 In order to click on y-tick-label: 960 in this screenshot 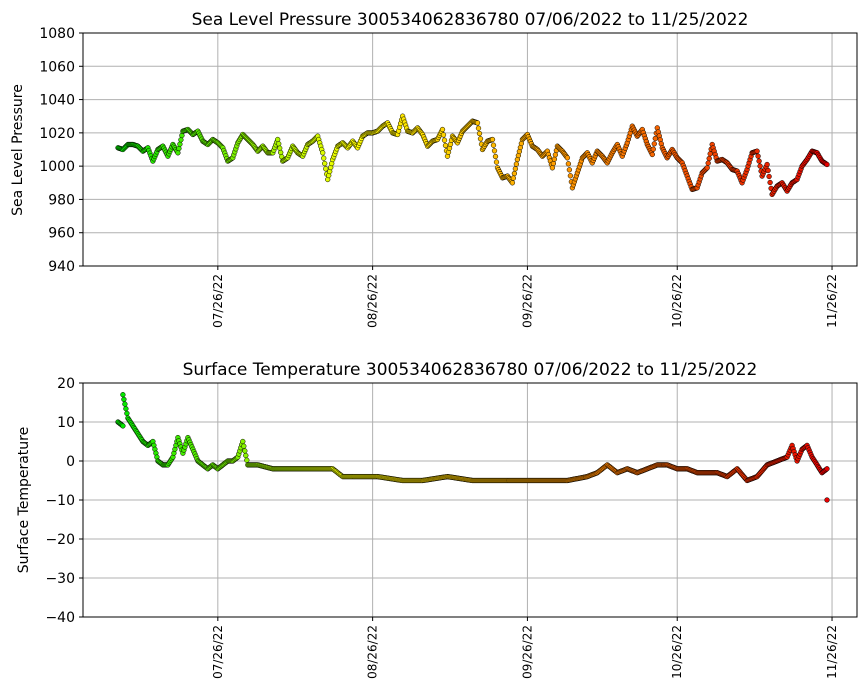, I will do `click(61, 234)`.